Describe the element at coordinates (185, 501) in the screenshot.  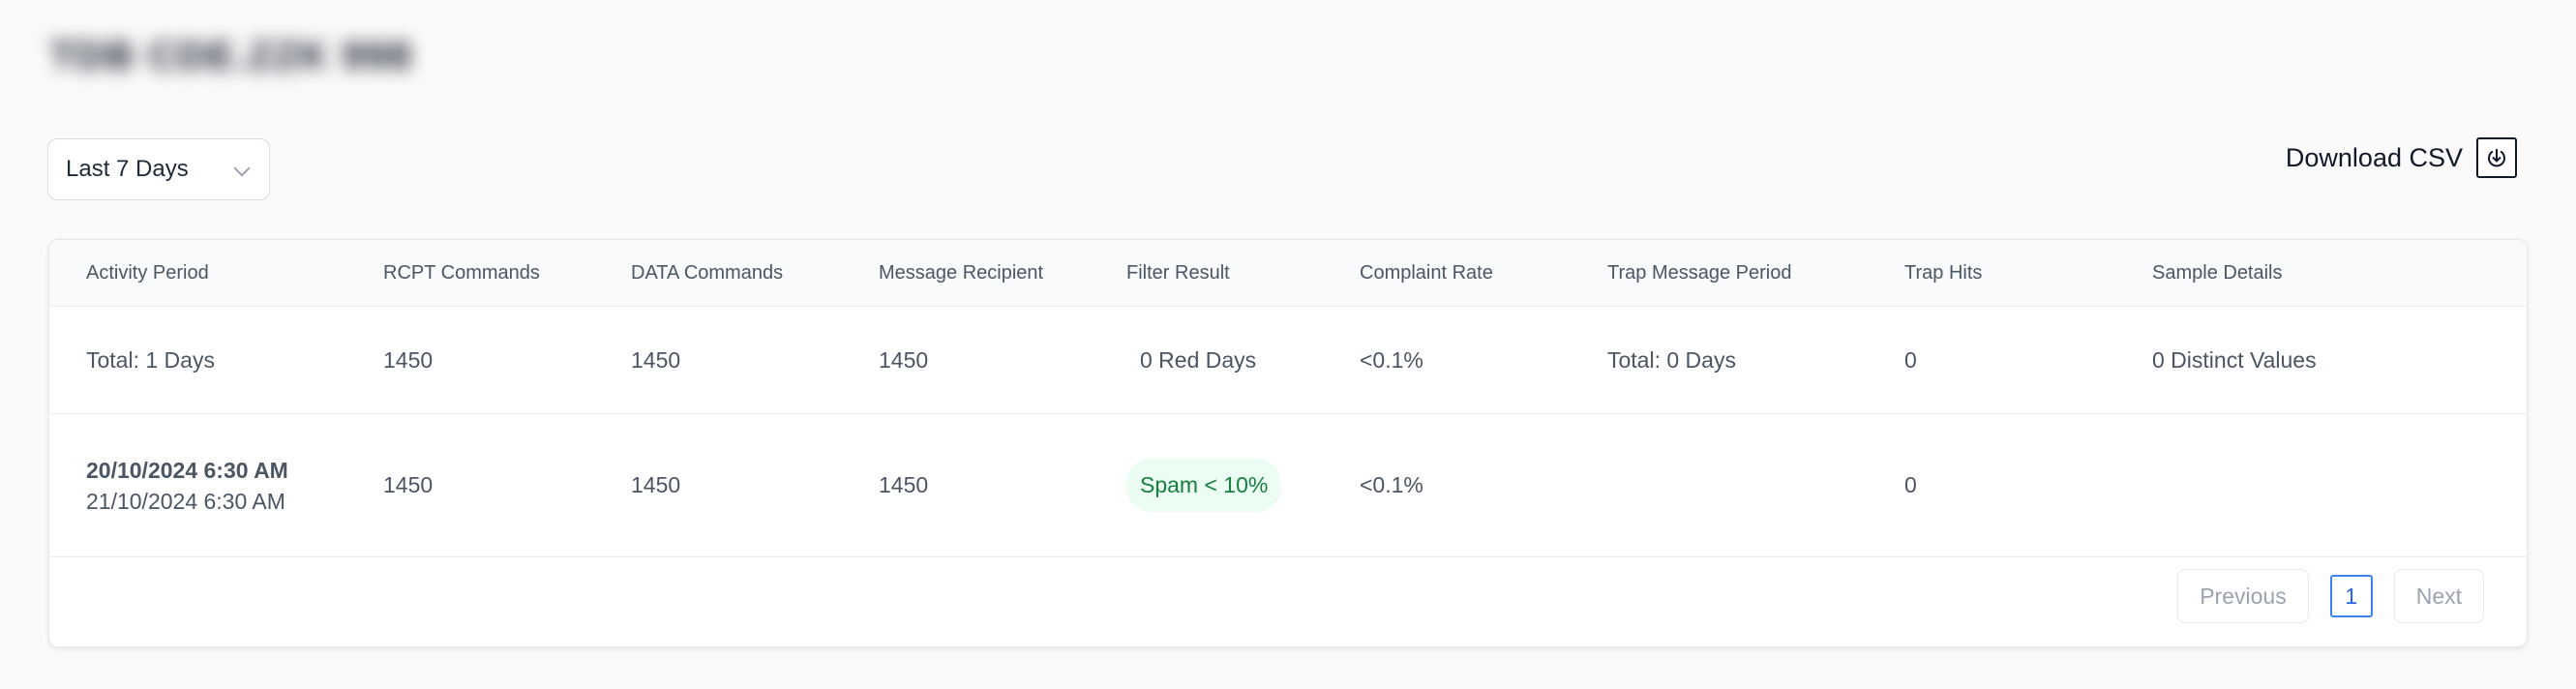
I see `period-end: 21/10/2024 6:30 AM` at that location.